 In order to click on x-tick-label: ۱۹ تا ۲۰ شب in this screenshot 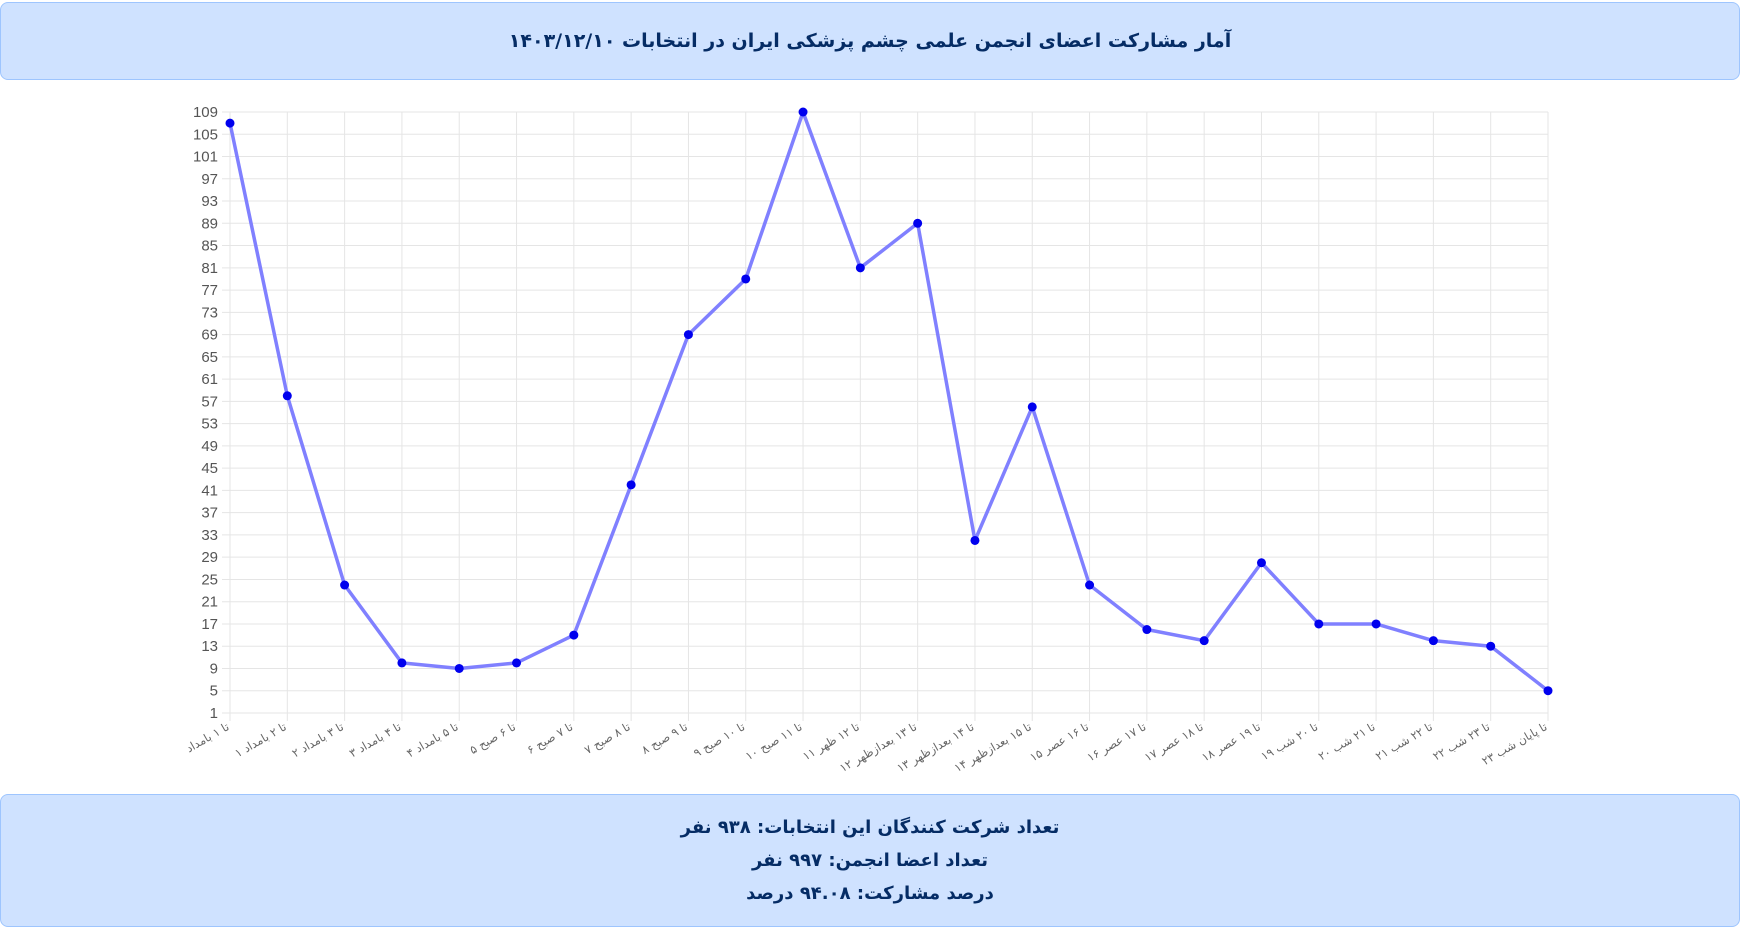, I will do `click(1289, 741)`.